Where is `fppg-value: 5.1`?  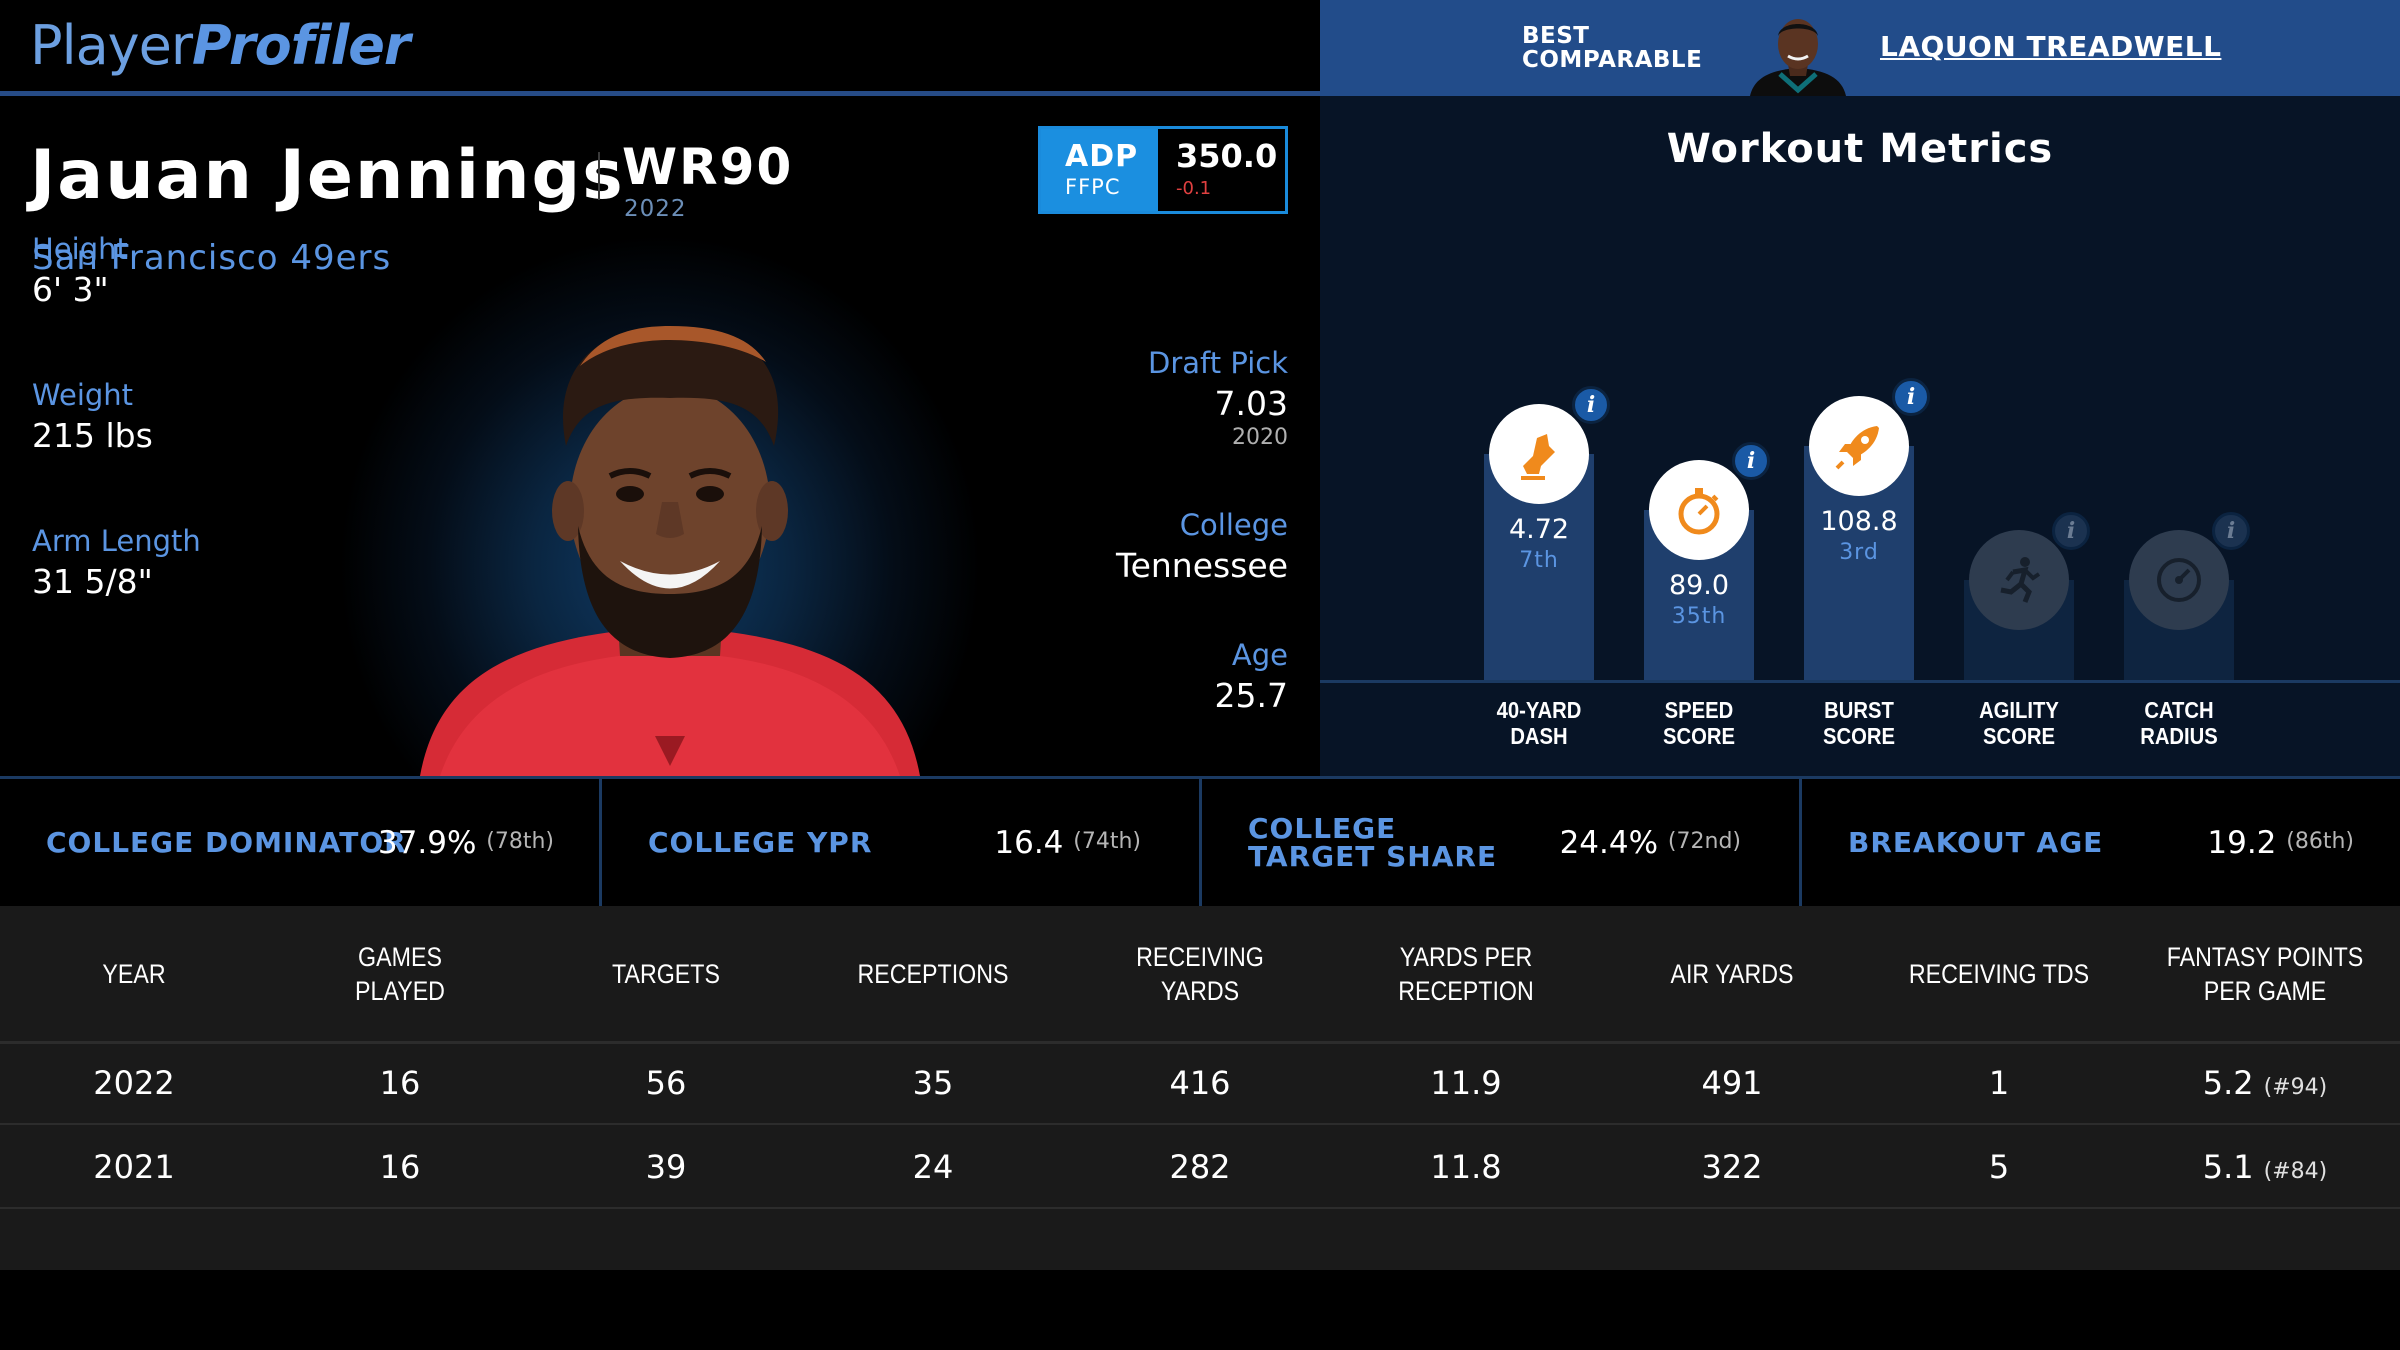 fppg-value: 5.1 is located at coordinates (2228, 1167).